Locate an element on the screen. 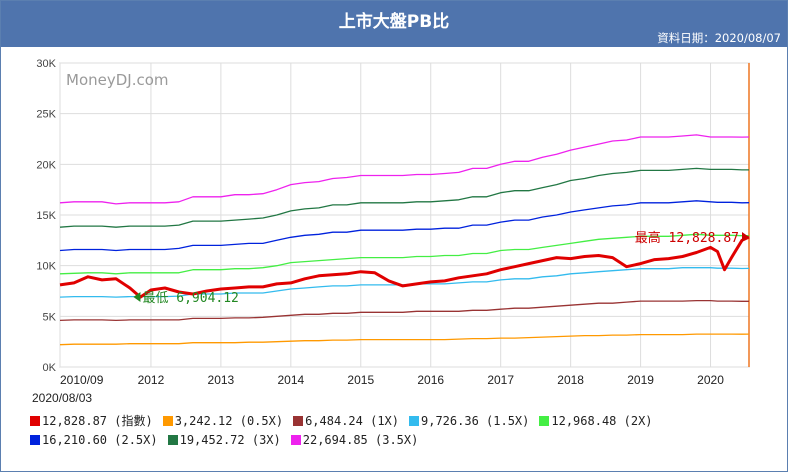 The width and height of the screenshot is (788, 472). legend-item: 9,726.36 (1.5X) is located at coordinates (469, 420).